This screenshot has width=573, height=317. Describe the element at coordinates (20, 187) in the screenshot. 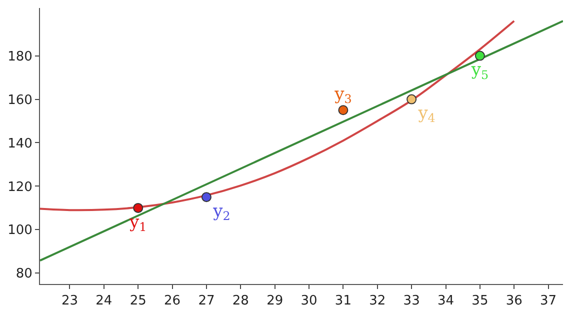

I see `y-tick-label: 120` at that location.